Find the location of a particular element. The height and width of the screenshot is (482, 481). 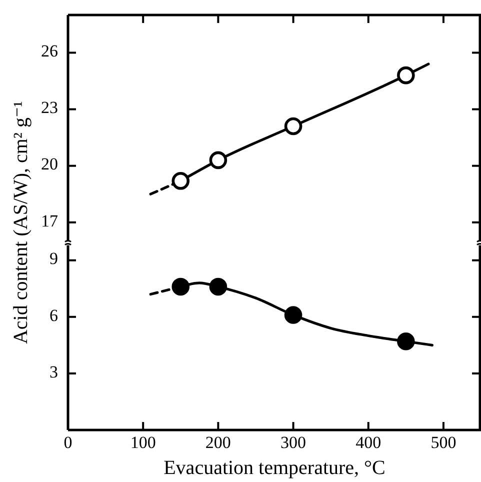

y-tick-label: 9 is located at coordinates (54, 258).